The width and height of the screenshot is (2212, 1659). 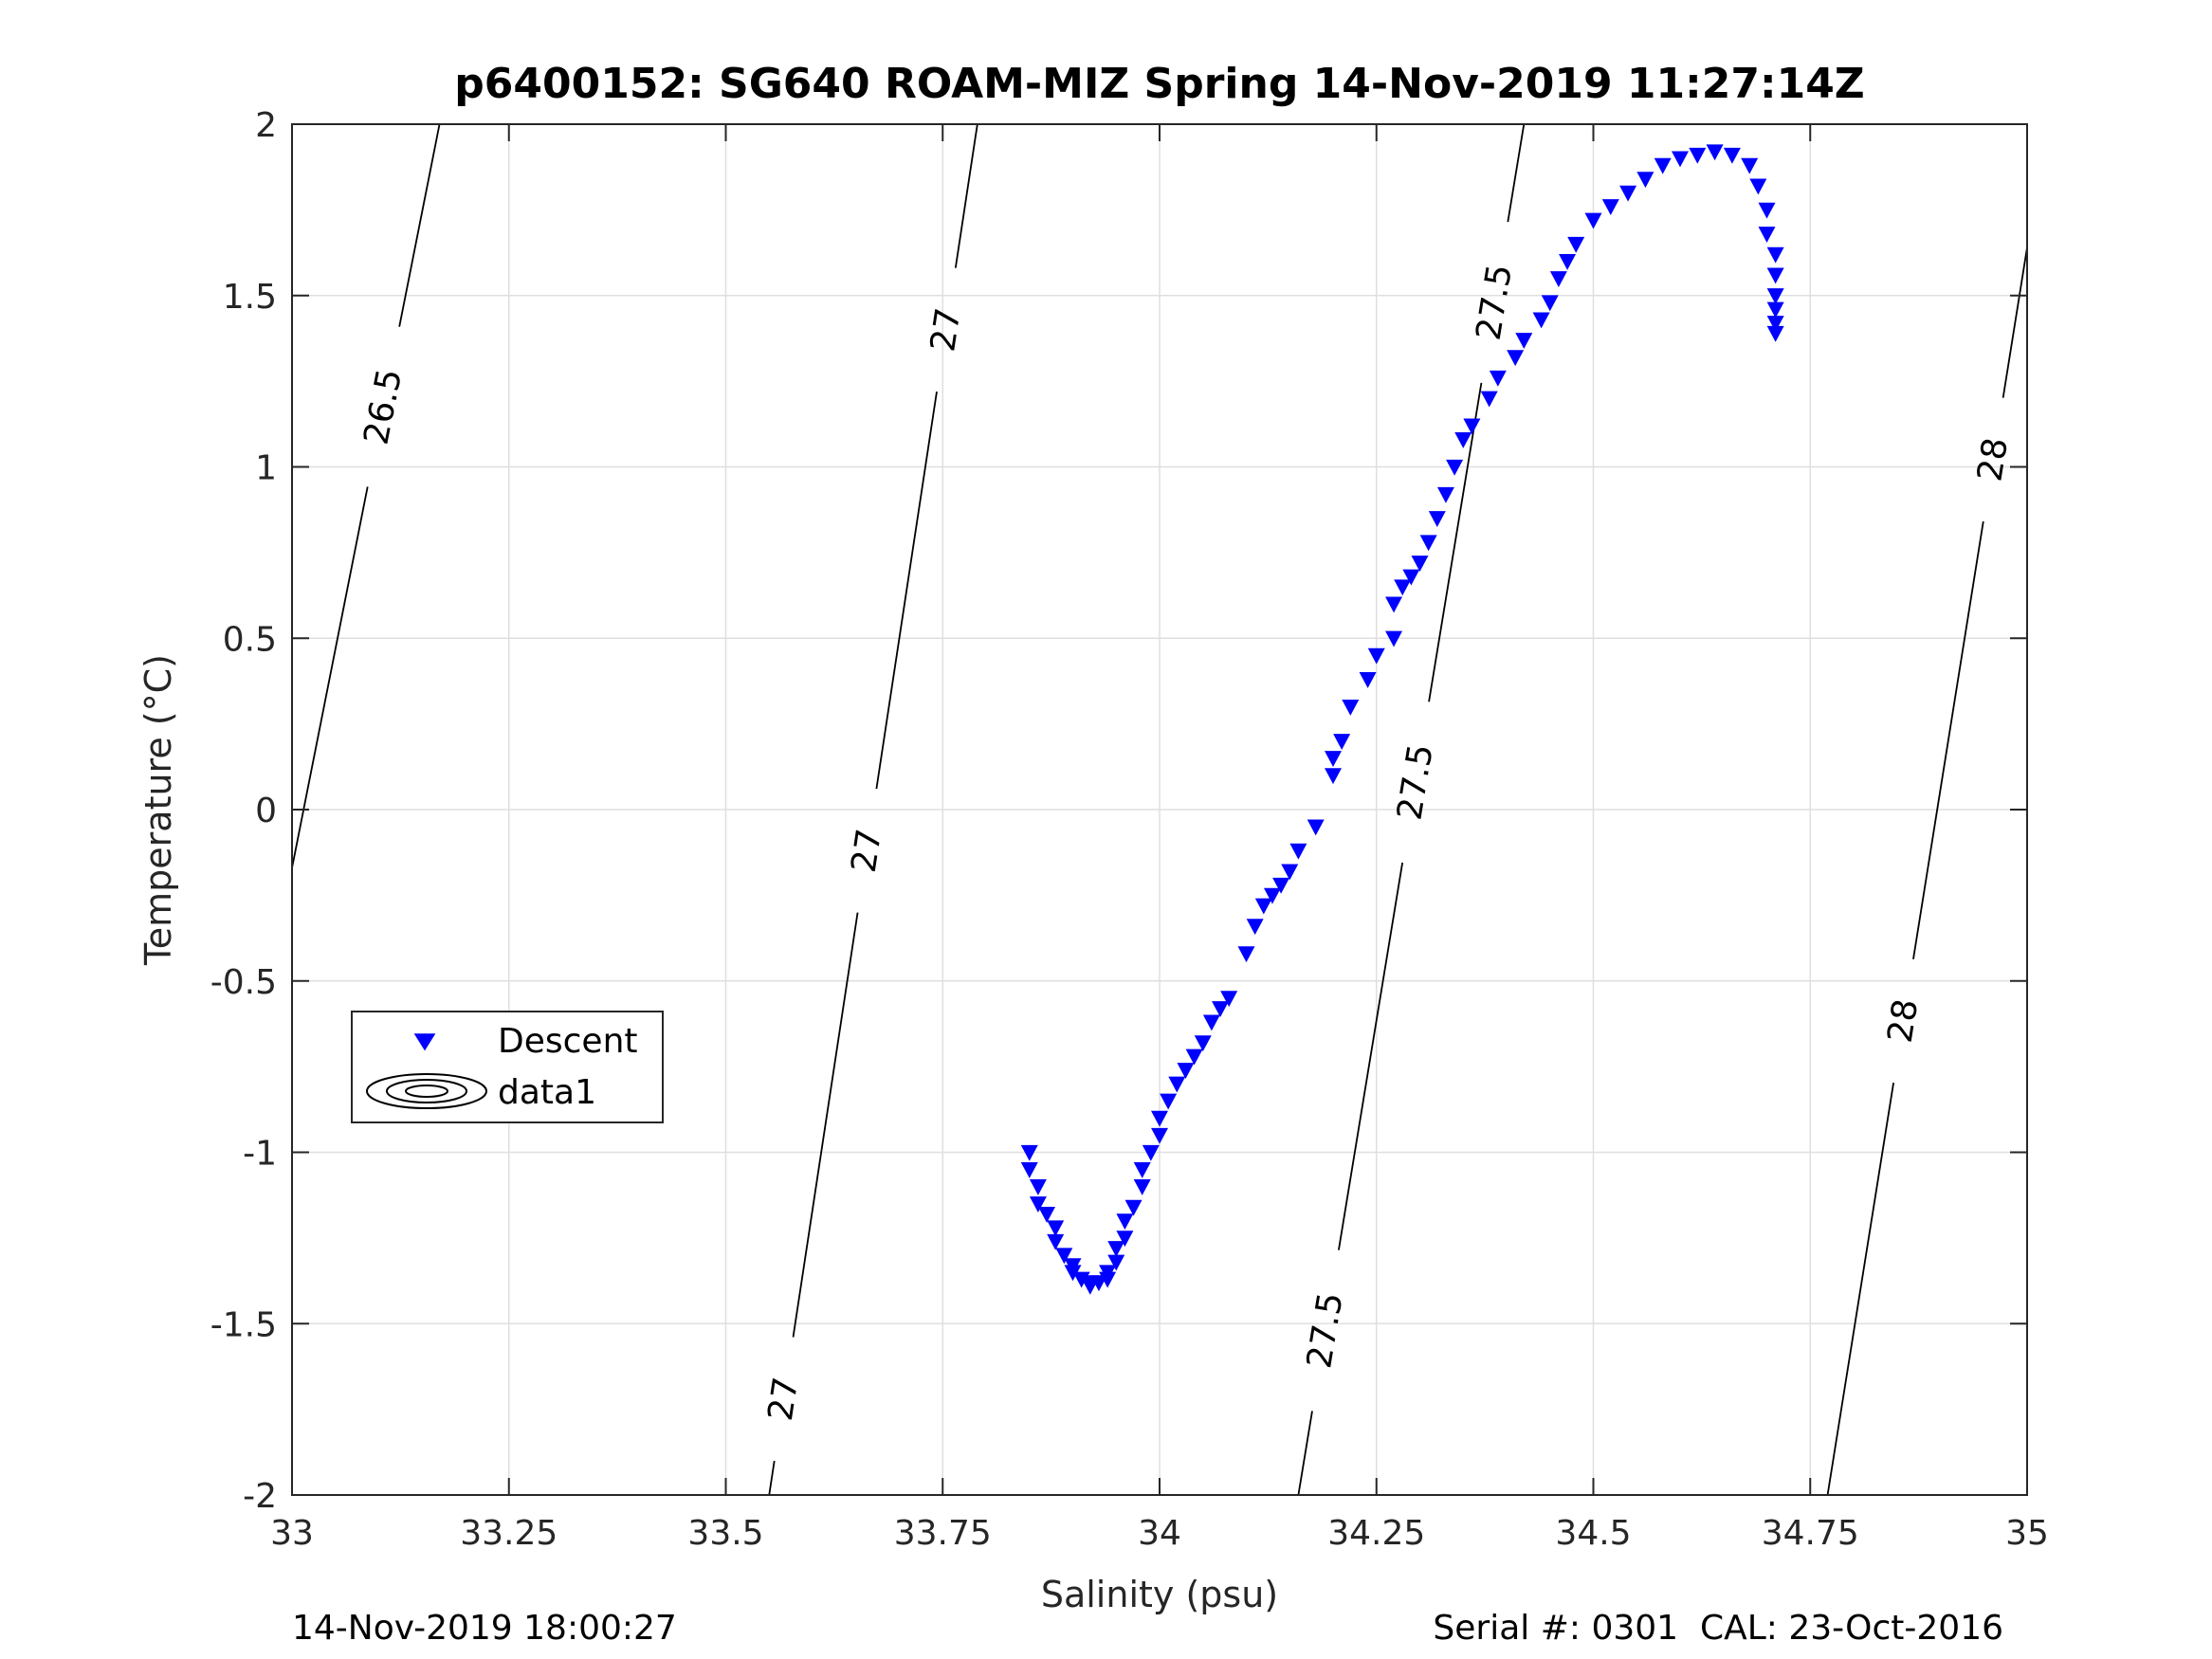 What do you see at coordinates (725, 1533) in the screenshot?
I see `x-tick-label: 33.5` at bounding box center [725, 1533].